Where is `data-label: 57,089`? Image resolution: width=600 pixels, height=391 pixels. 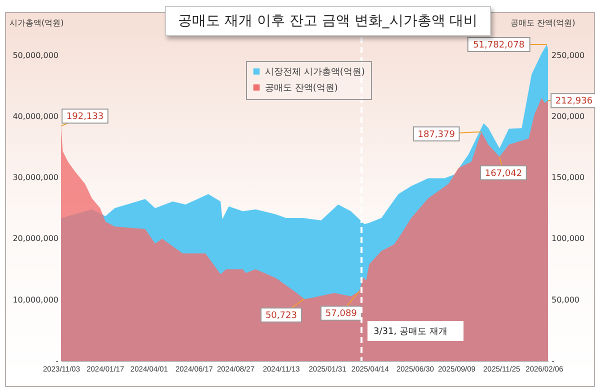 data-label: 57,089 is located at coordinates (341, 314).